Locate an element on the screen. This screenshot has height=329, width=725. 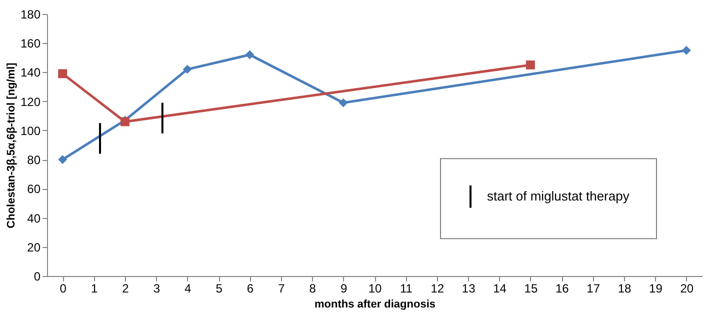
x-tick-label: 6 is located at coordinates (250, 289).